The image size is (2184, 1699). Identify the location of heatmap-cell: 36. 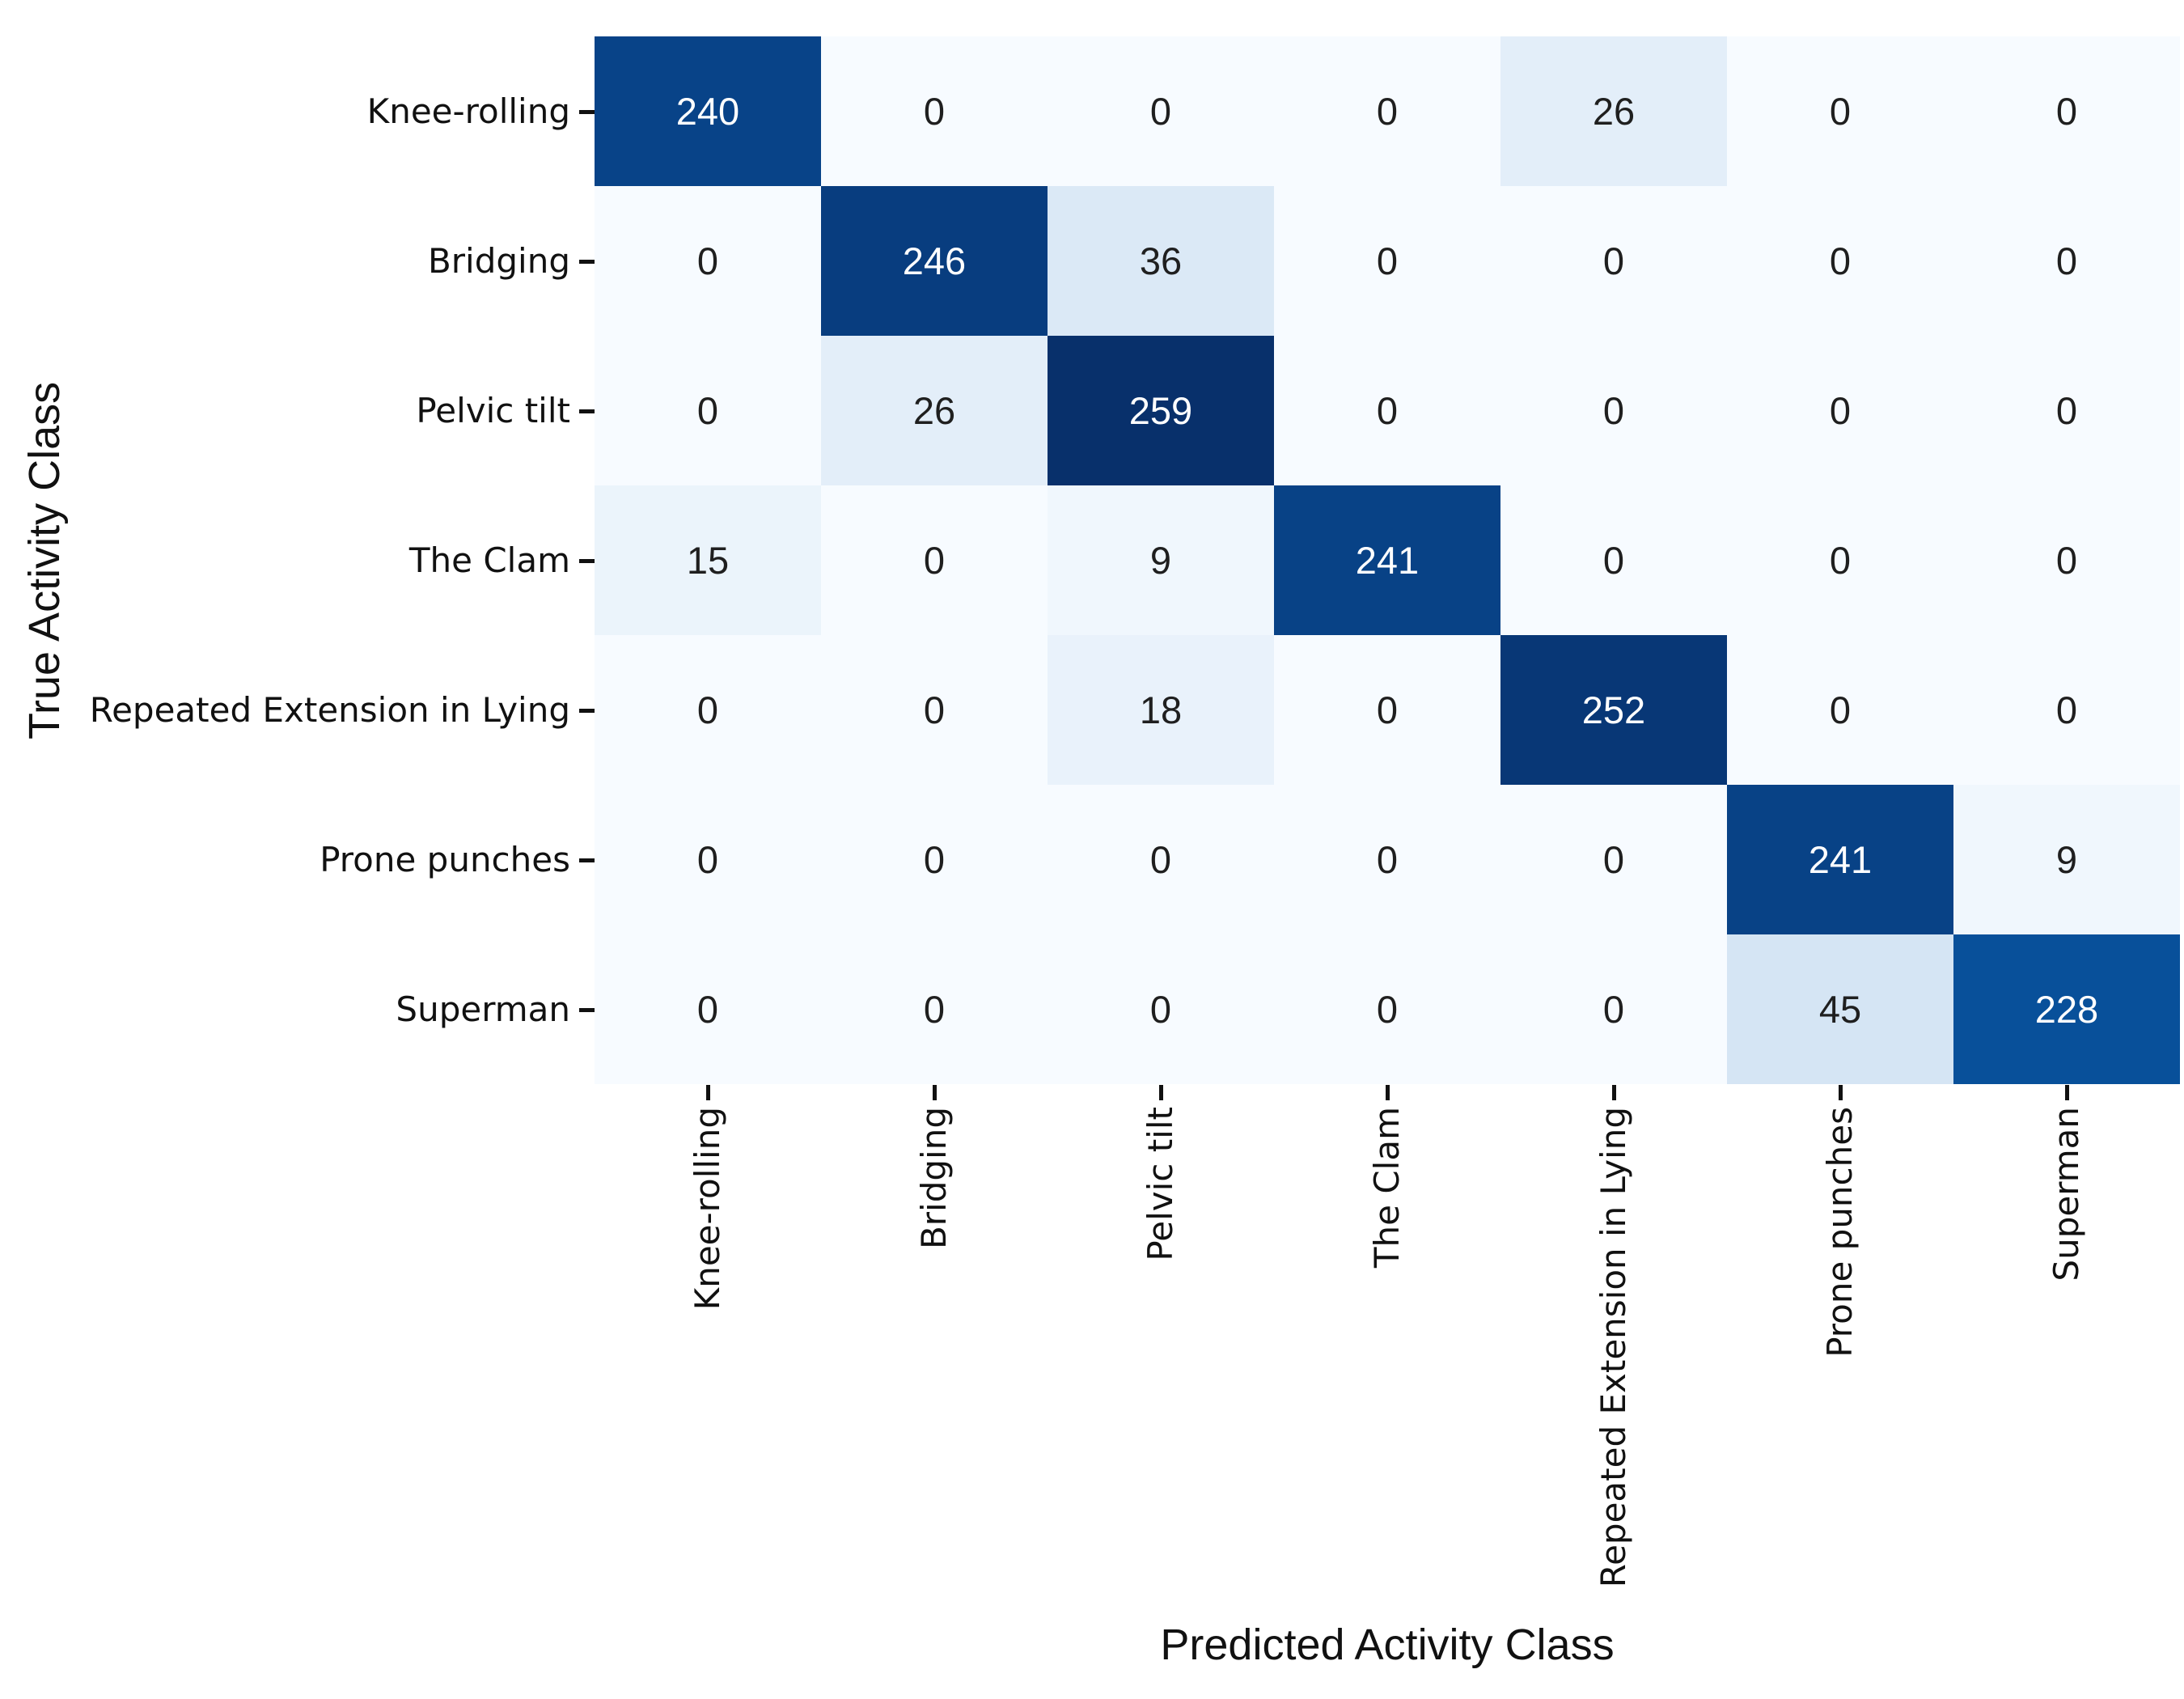
(1161, 261).